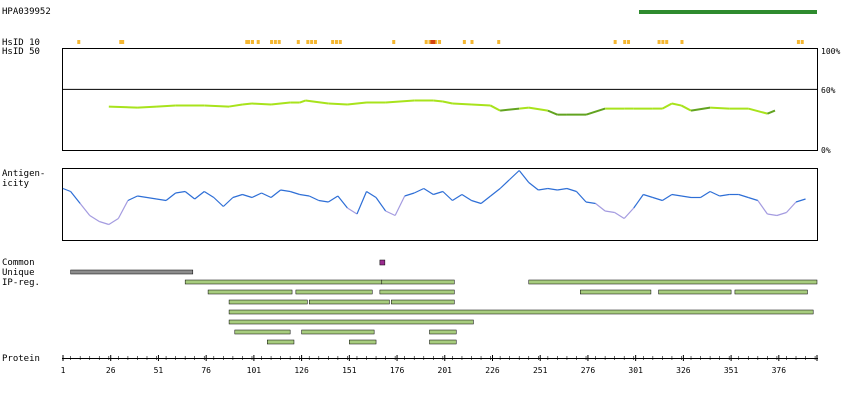 This screenshot has width=850, height=400. Describe the element at coordinates (63, 370) in the screenshot. I see `axis-tick-label: 1` at that location.